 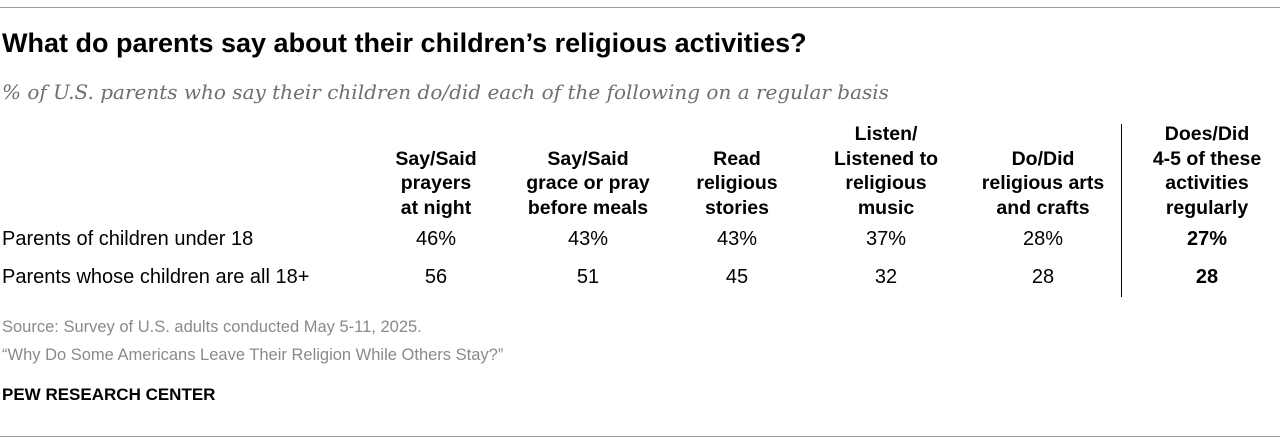 What do you see at coordinates (1207, 277) in the screenshot?
I see `cell-18-plus-4-5-activities: 28` at bounding box center [1207, 277].